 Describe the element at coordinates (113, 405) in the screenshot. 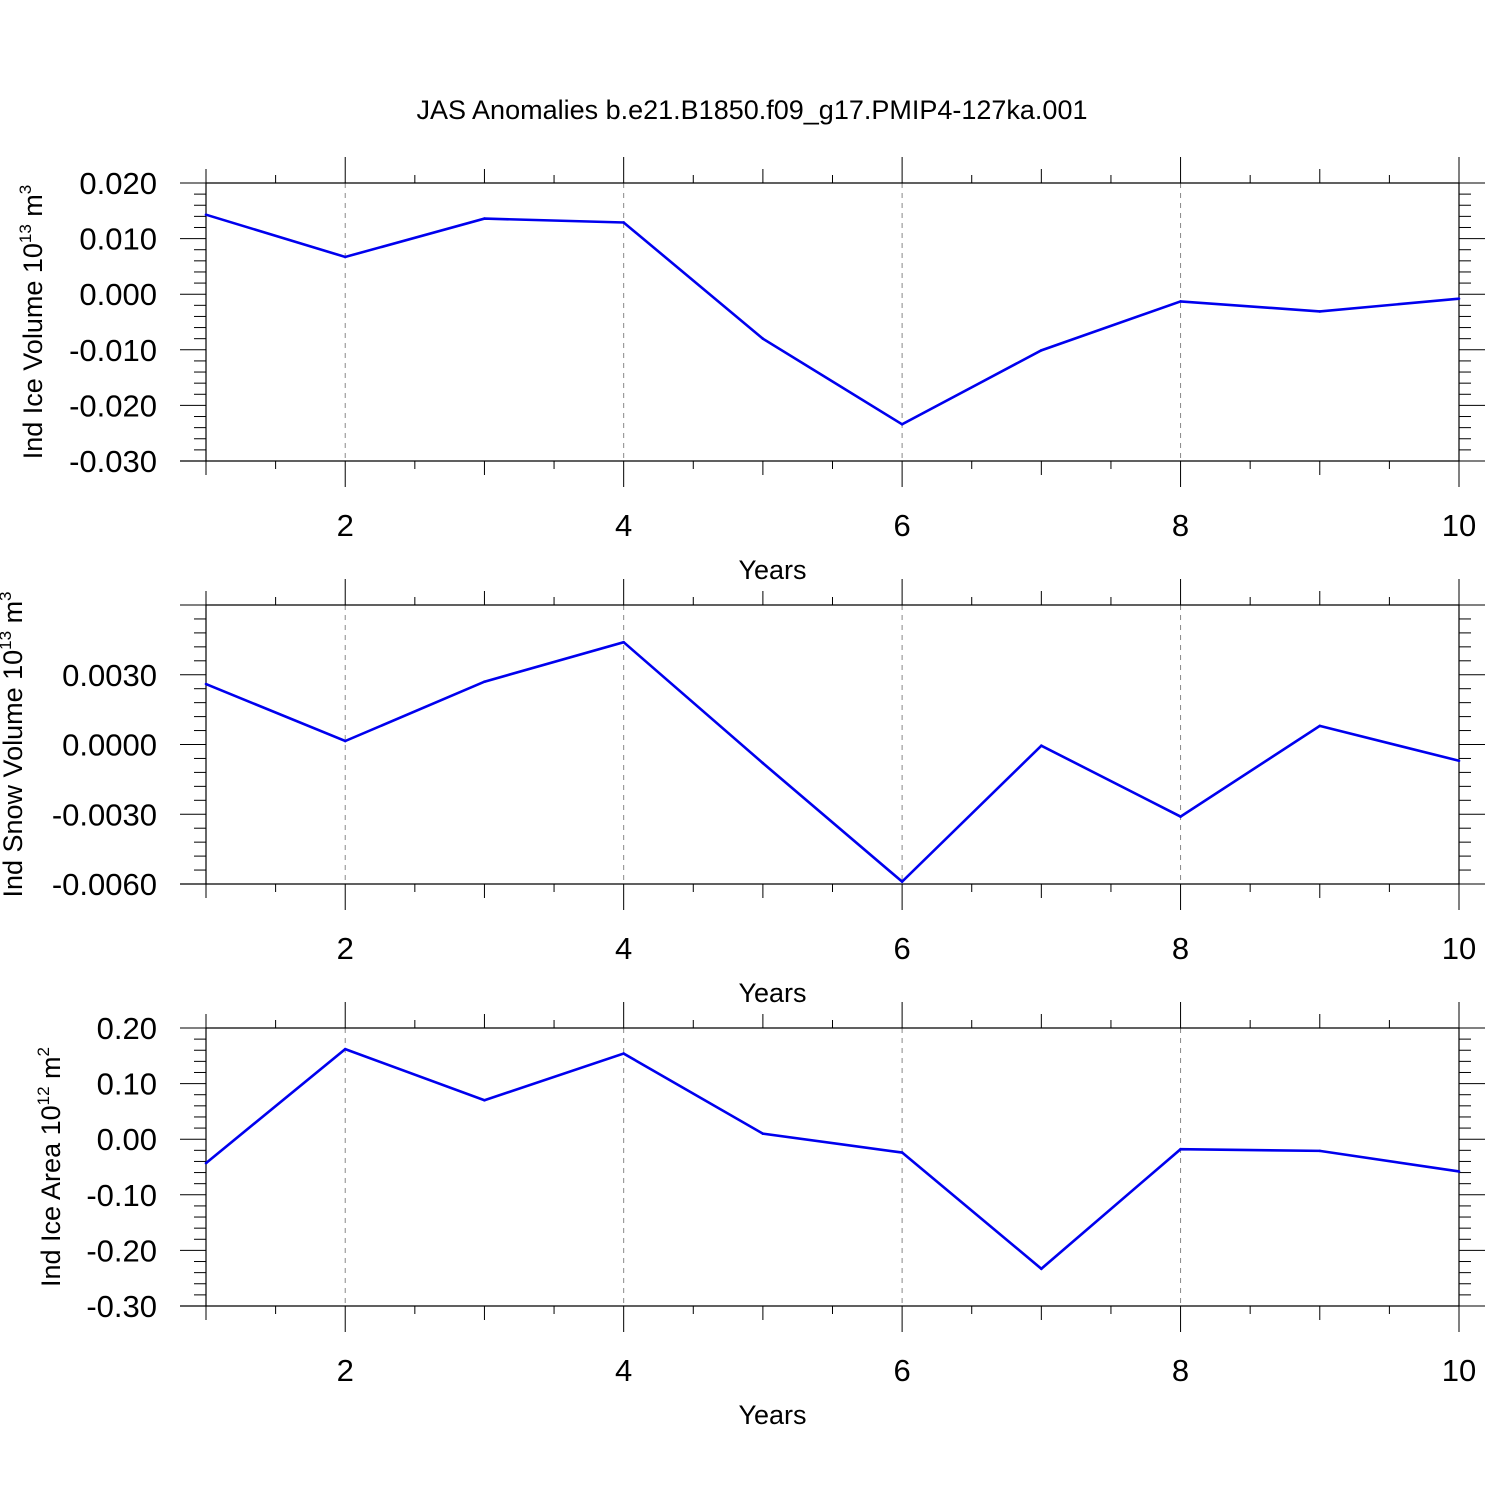

I see `y-tick-label: -0.020` at that location.